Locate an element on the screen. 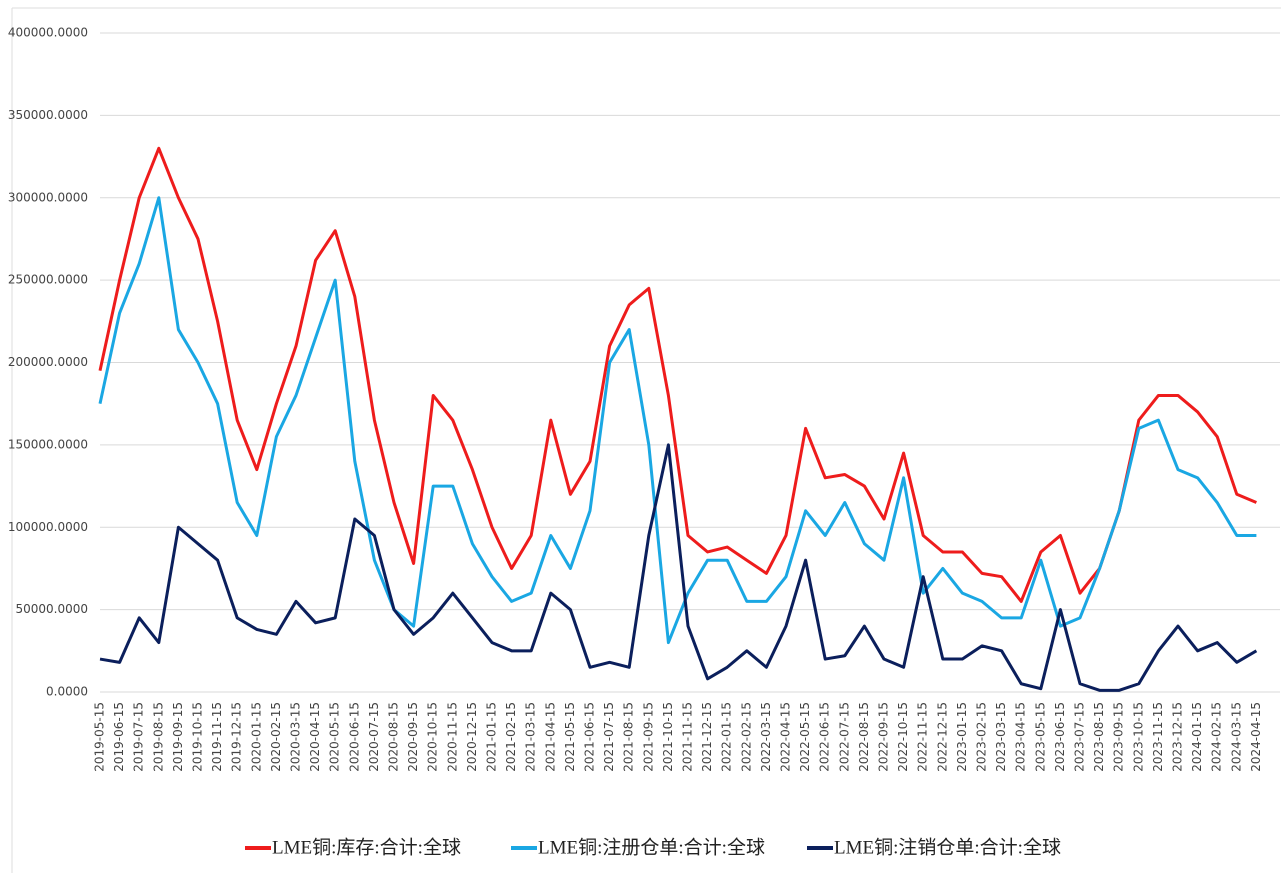 The width and height of the screenshot is (1281, 873). x-tick-label: 2020-02-15 is located at coordinates (276, 737).